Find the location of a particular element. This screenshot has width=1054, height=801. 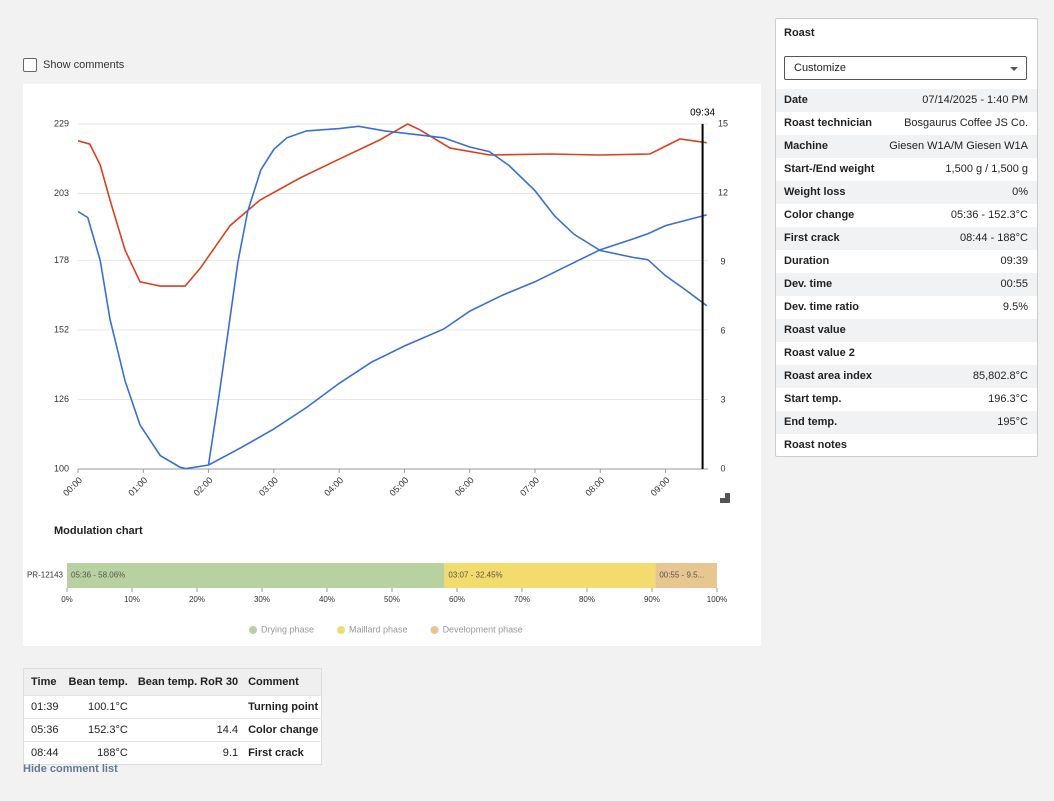

header-row: TimeBean temp.Bean temp. RoR 30Comment is located at coordinates (173, 682).